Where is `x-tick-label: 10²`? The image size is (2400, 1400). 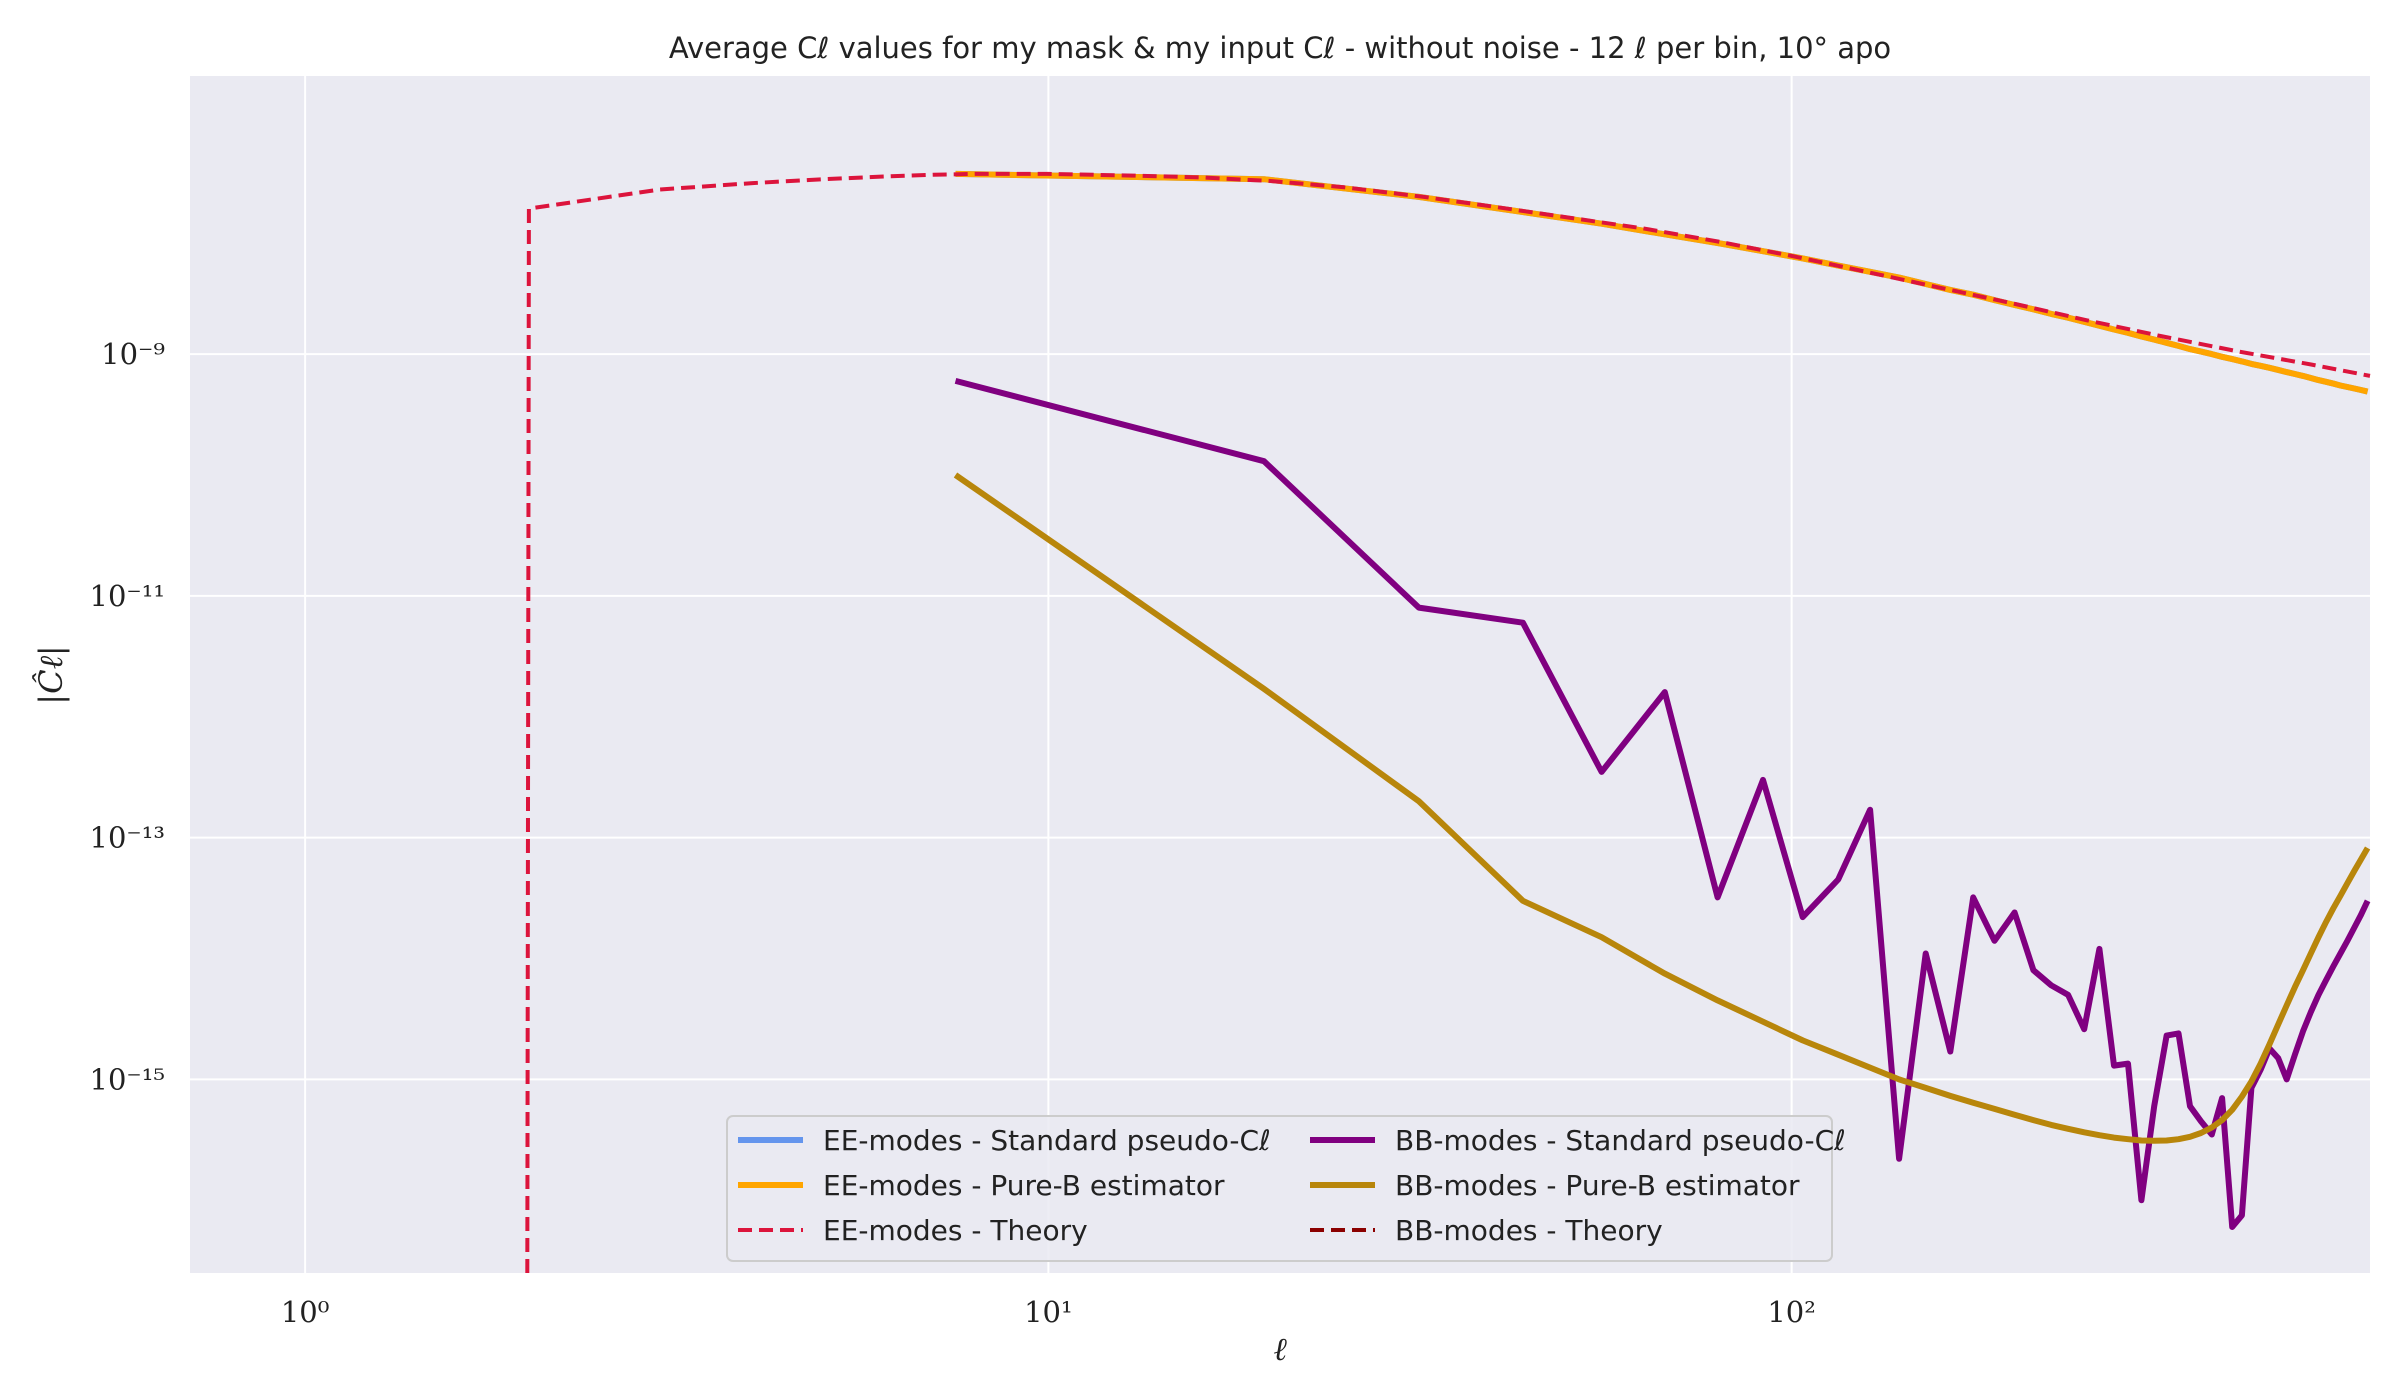
x-tick-label: 10² is located at coordinates (1791, 1312).